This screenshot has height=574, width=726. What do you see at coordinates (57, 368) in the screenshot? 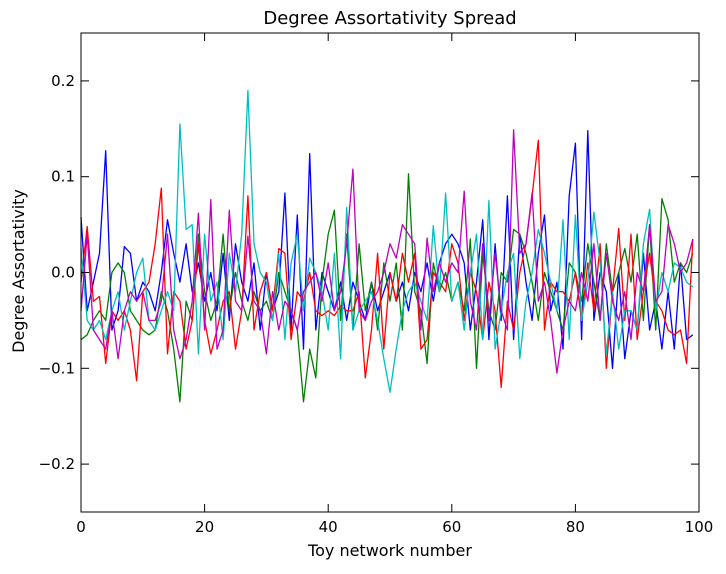
I see `y-tick-label: −0.1` at bounding box center [57, 368].